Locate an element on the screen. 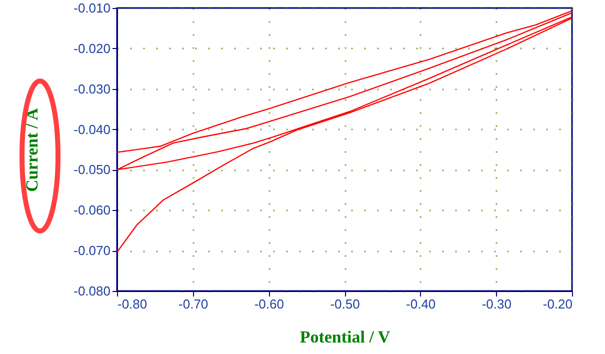 Image resolution: width=605 pixels, height=354 pixels. x-tick-label: -0.40 is located at coordinates (421, 304).